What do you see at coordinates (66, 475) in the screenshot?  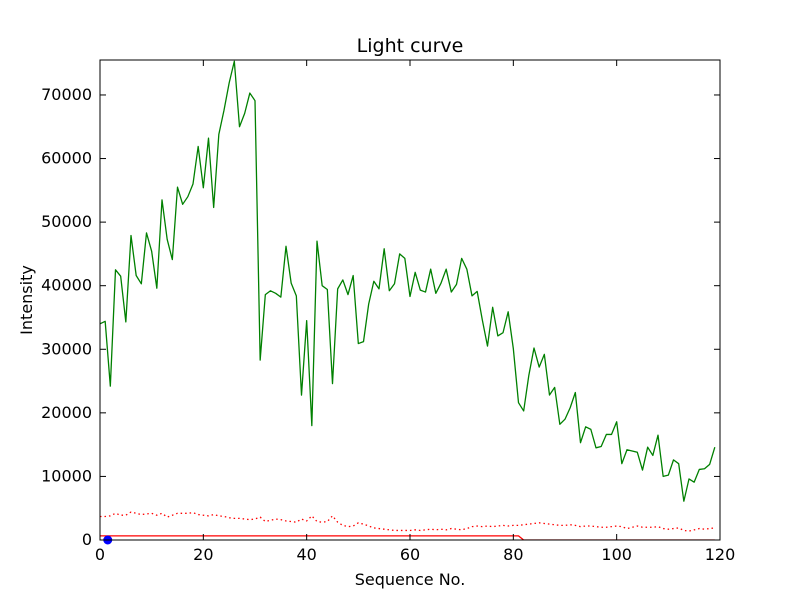 I see `y-tick-label: 10000` at bounding box center [66, 475].